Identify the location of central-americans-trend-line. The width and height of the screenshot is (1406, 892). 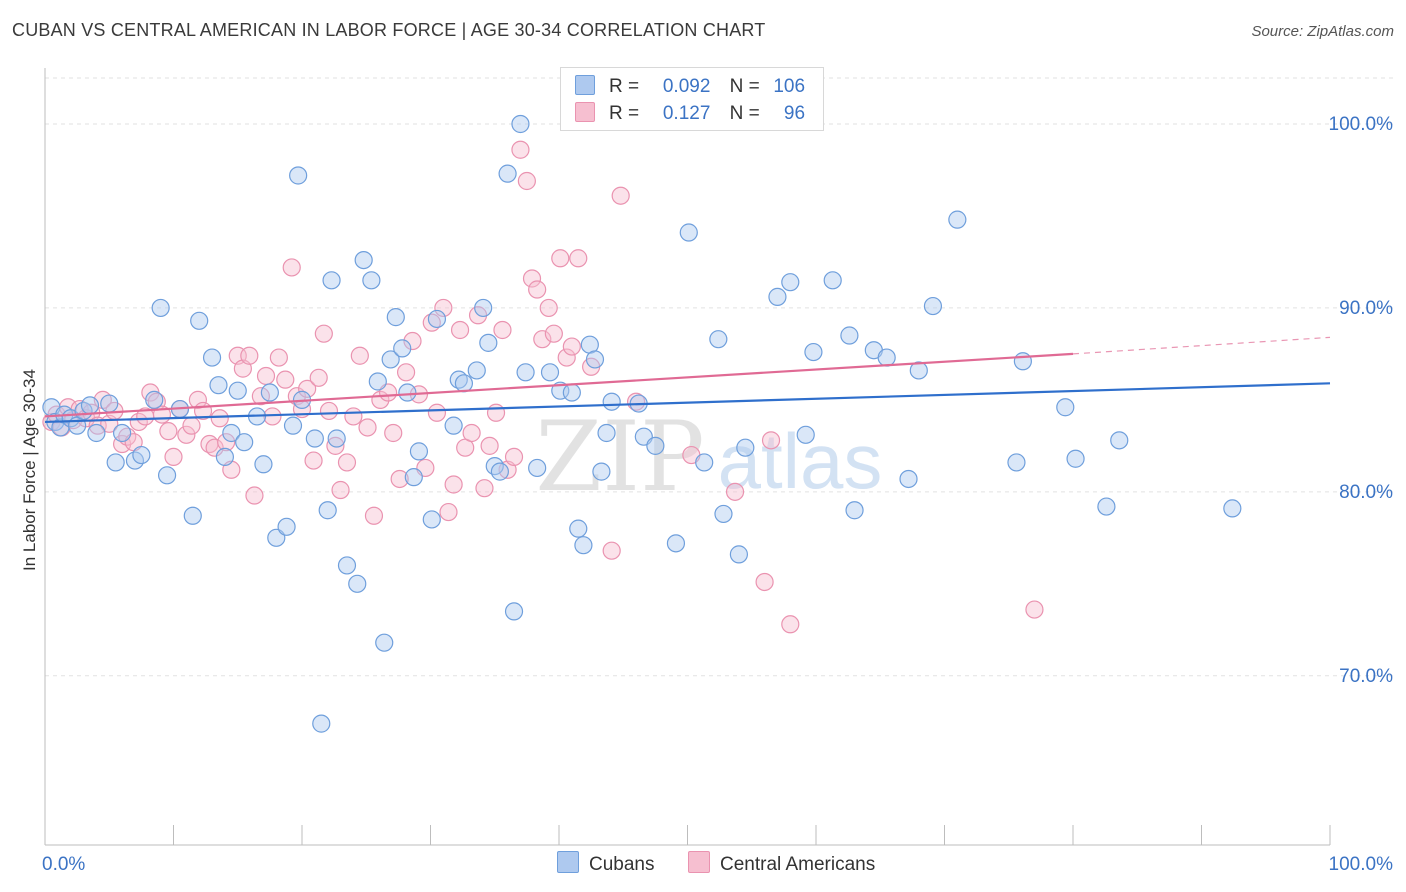
(559, 385).